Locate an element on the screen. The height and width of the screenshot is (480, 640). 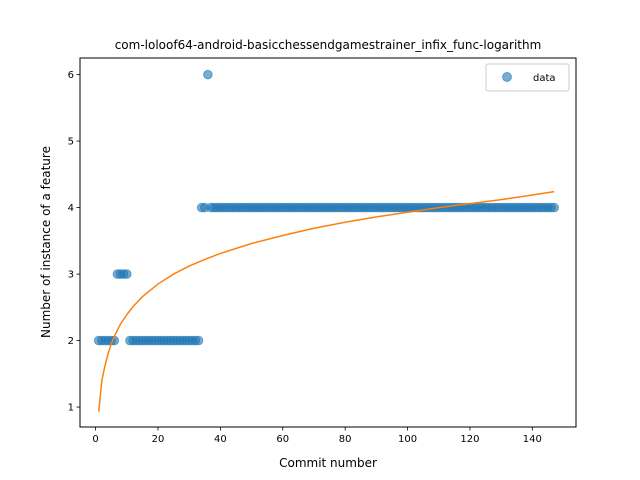
y-tick-label: 5 is located at coordinates (71, 142).